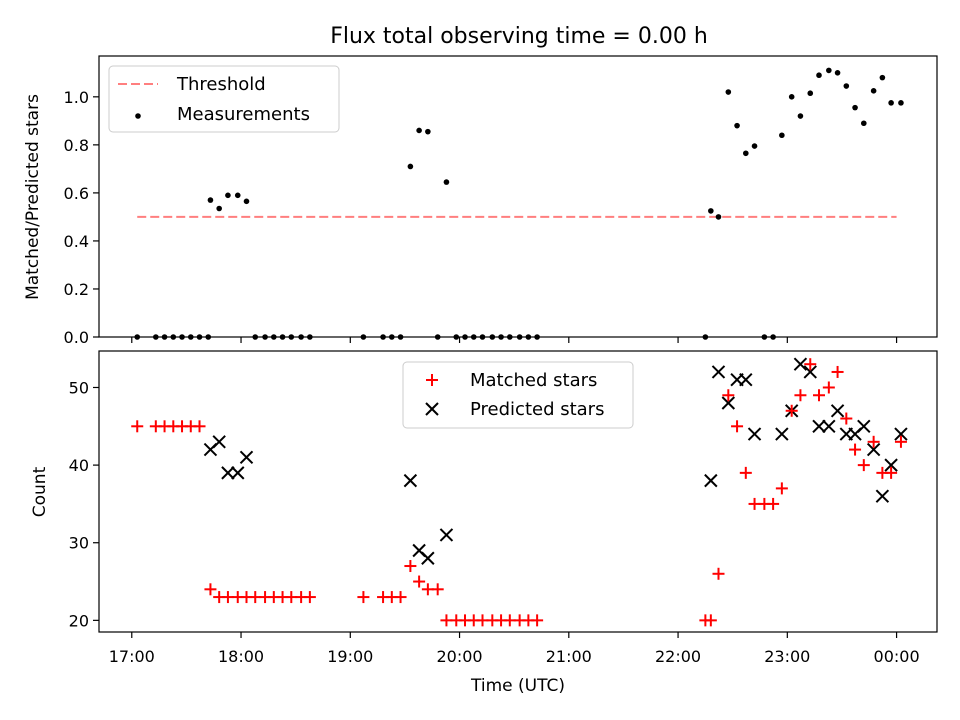 This screenshot has width=960, height=720. Describe the element at coordinates (76, 97) in the screenshot. I see `y-tick-label: 1.0` at that location.